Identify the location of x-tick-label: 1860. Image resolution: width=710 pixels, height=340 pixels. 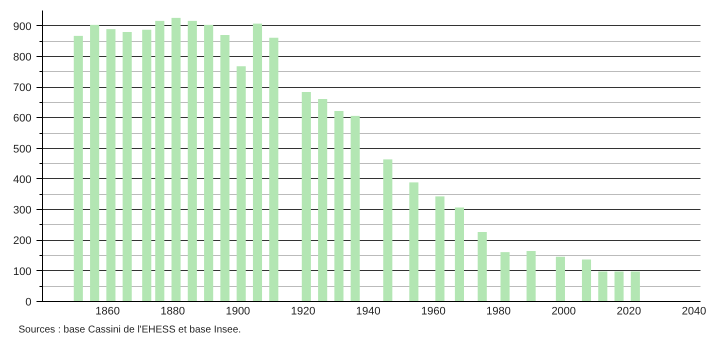
(107, 312).